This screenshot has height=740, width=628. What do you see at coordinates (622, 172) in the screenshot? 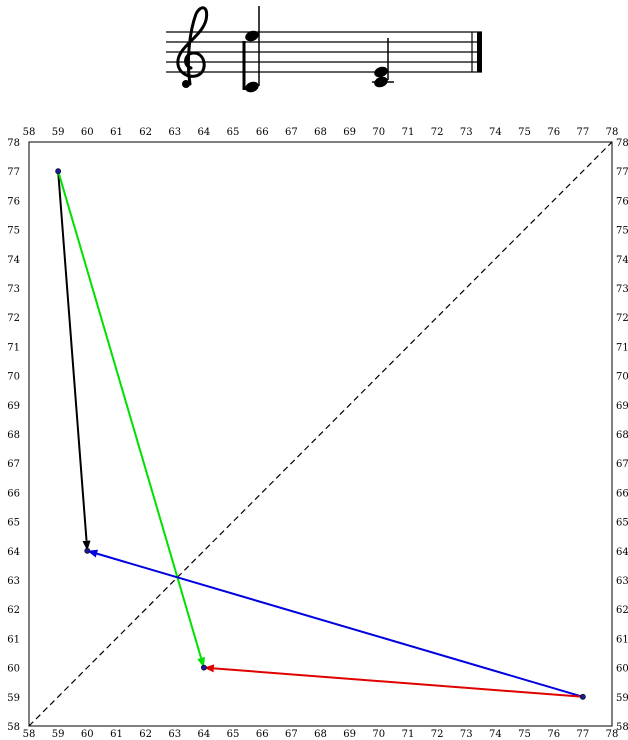
I see `y-tick-label-right: 77` at bounding box center [622, 172].